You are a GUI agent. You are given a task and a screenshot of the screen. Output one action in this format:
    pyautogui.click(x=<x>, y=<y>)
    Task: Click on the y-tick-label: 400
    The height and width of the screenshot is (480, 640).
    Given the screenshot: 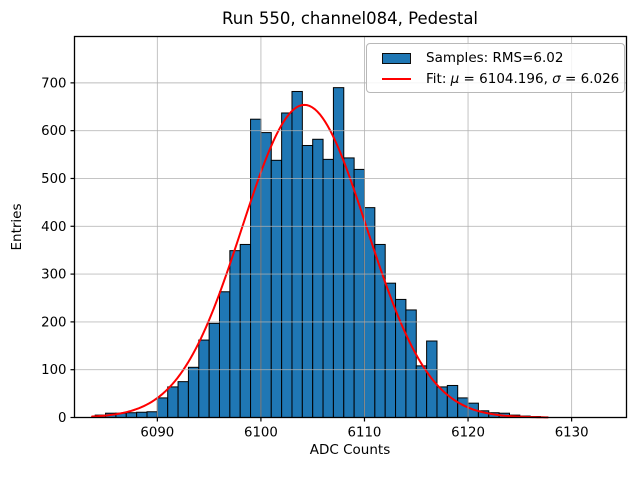 What is the action you would take?
    pyautogui.click(x=53, y=227)
    